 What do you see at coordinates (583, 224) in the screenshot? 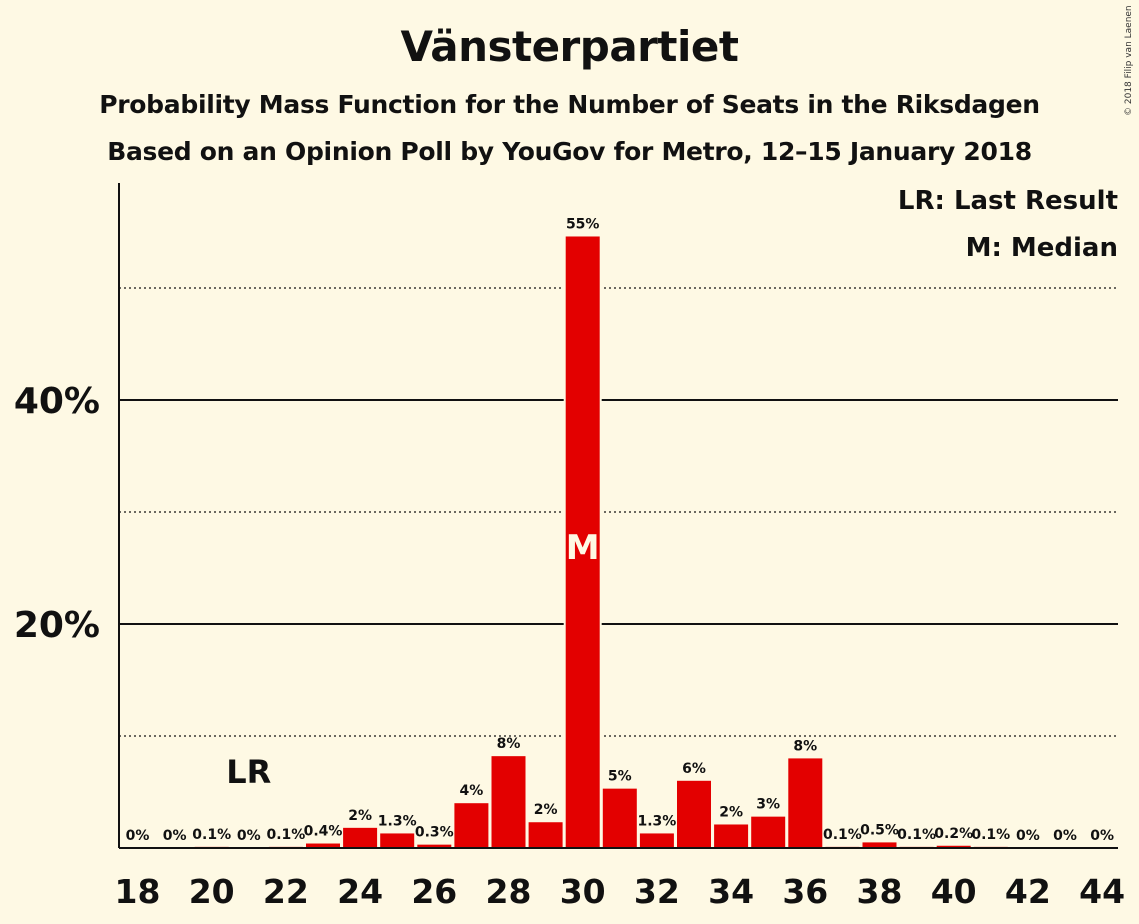
I see `value-label: 55%` at bounding box center [583, 224].